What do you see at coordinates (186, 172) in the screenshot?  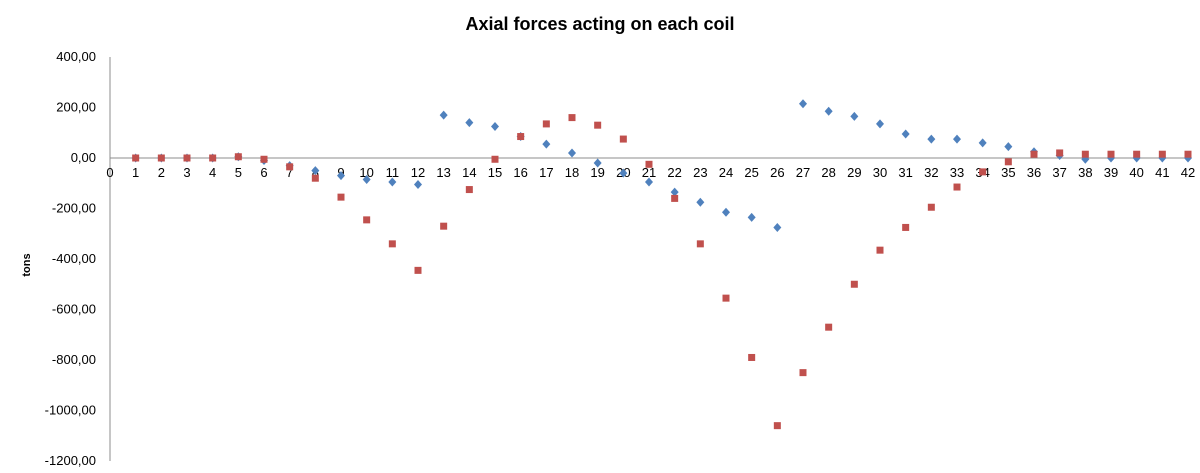 I see `x-tick-label: 3` at bounding box center [186, 172].